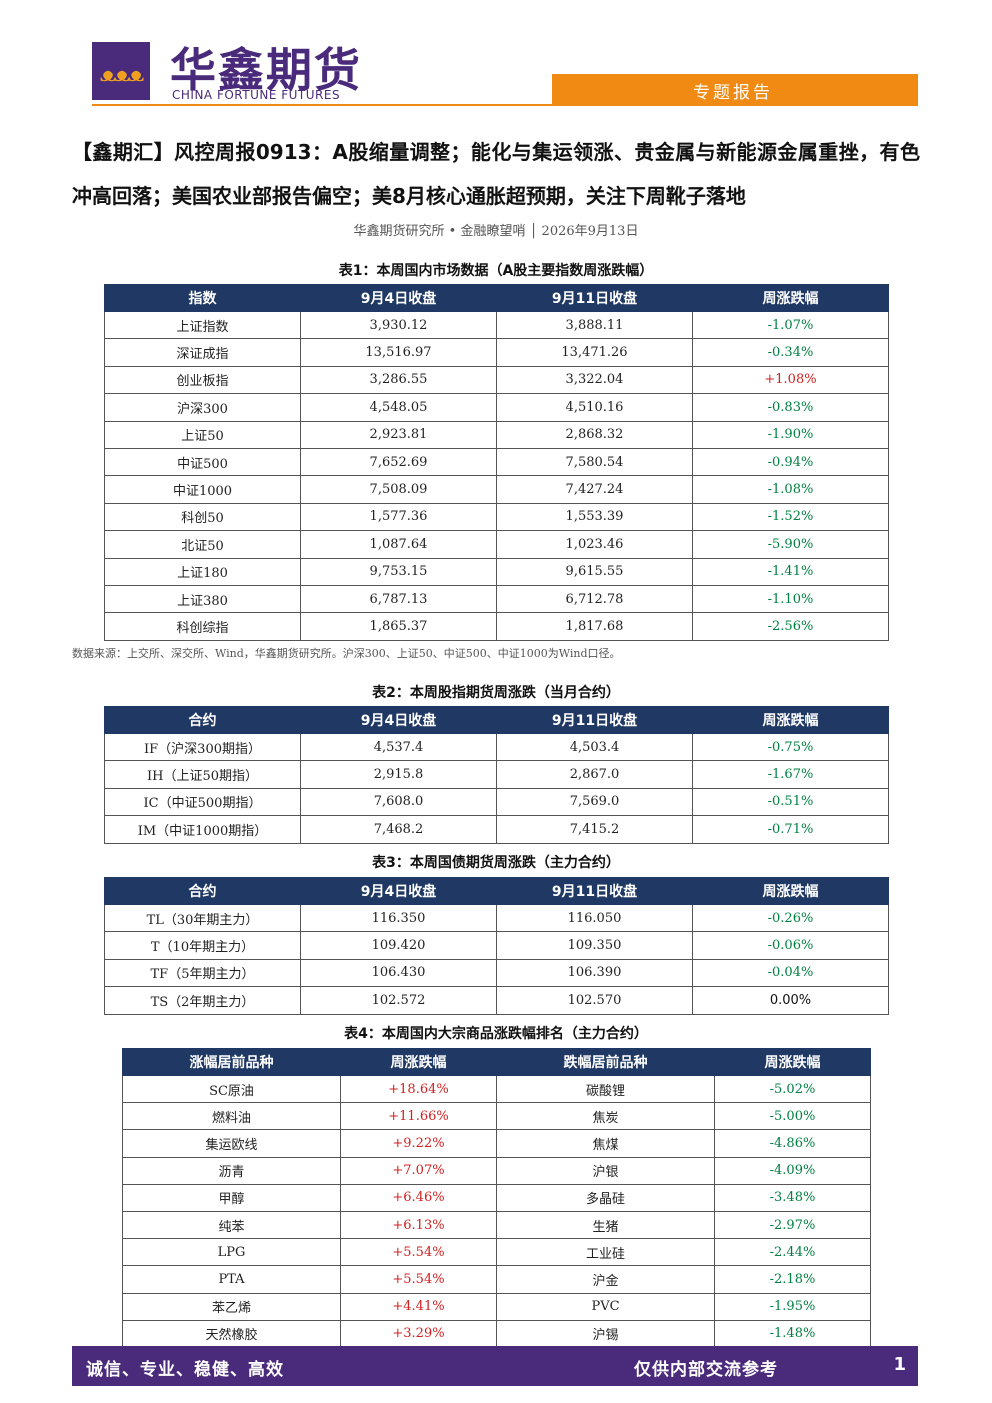 This screenshot has width=992, height=1403. What do you see at coordinates (594, 325) in the screenshot?
I see `table-cell: 3,888.11` at bounding box center [594, 325].